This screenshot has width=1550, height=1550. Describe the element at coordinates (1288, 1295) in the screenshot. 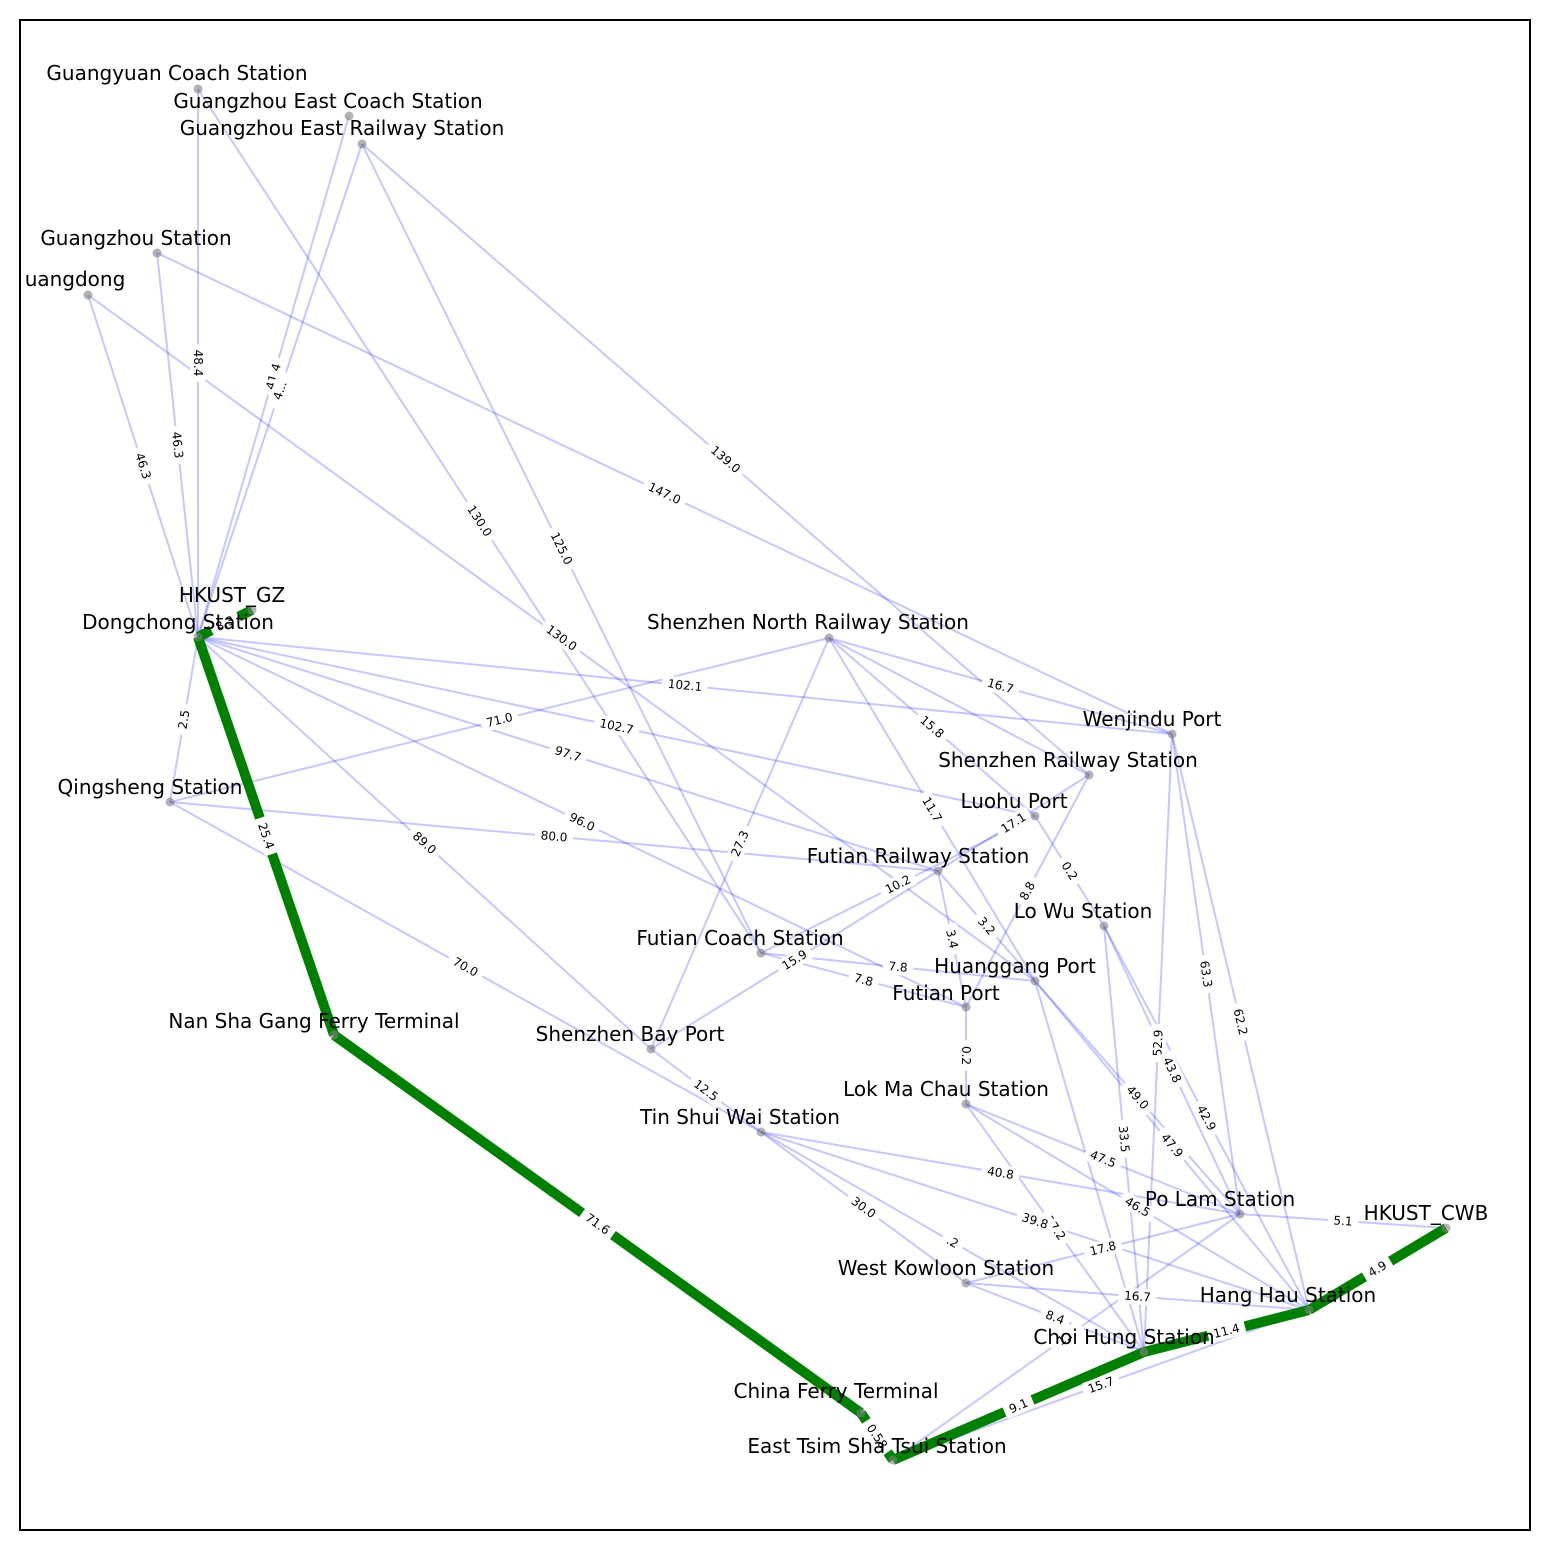

I see `node-label-hanghau: Hang Hau Station` at that location.